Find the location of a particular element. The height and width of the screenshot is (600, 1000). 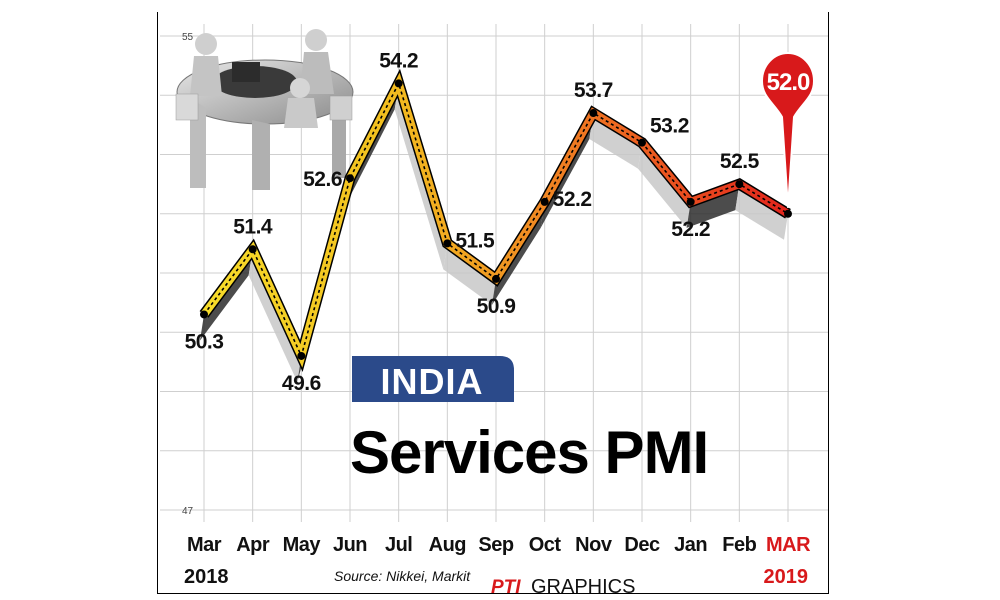

latest-value-bubble: 52.0 is located at coordinates (788, 130).